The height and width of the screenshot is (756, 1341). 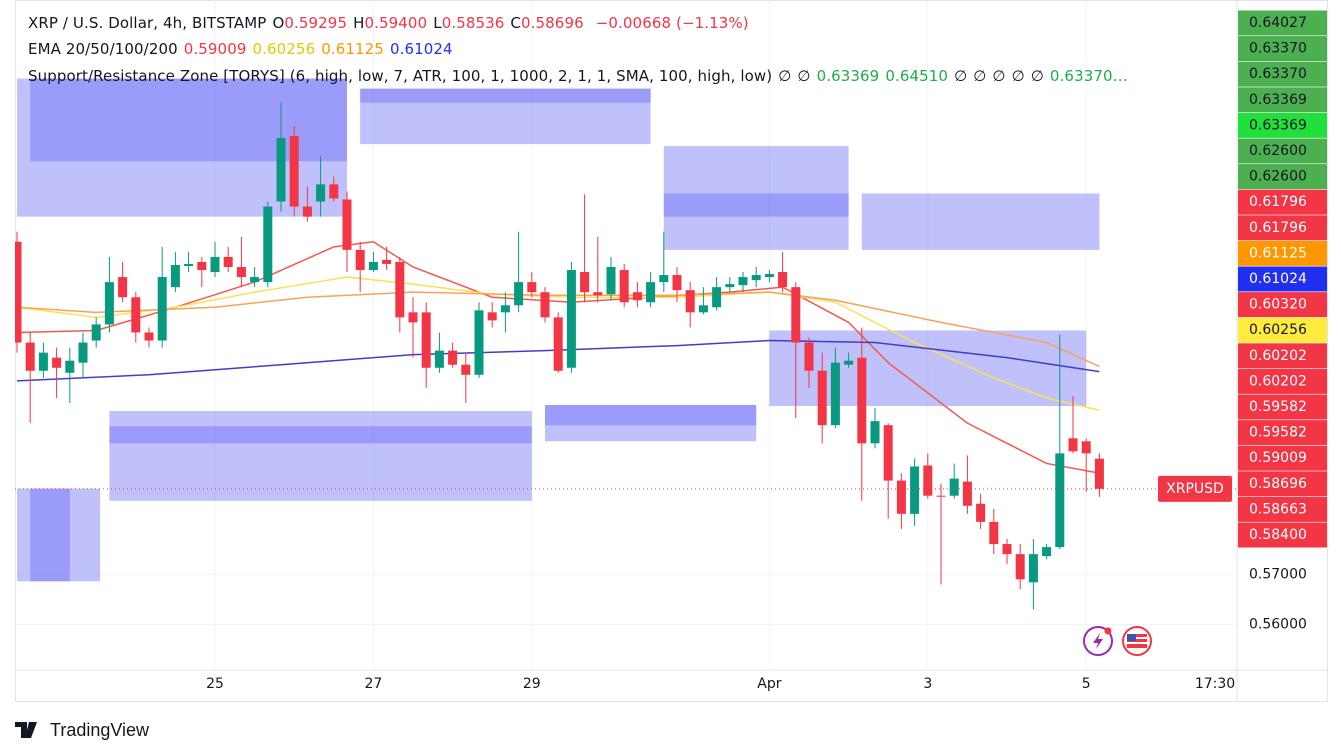 What do you see at coordinates (430, 23) in the screenshot?
I see `ohlc: O0.59295 H0.59400 L0.58536 C0.58696` at bounding box center [430, 23].